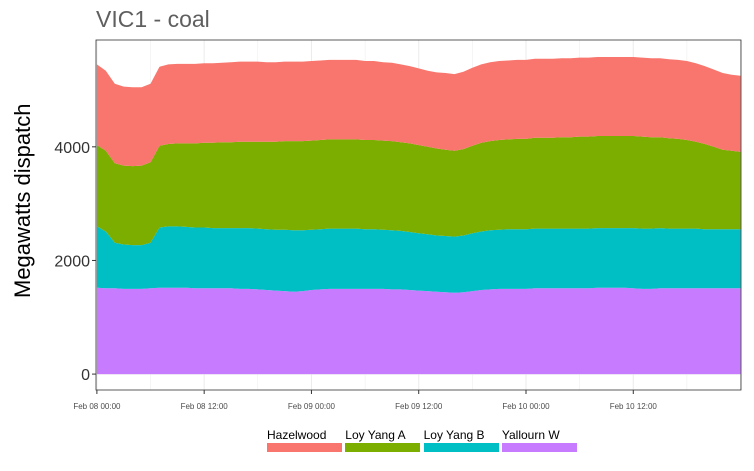 Image resolution: width=754 pixels, height=471 pixels. What do you see at coordinates (419, 406) in the screenshot?
I see `x-tick-label: Feb 09 12:00` at bounding box center [419, 406].